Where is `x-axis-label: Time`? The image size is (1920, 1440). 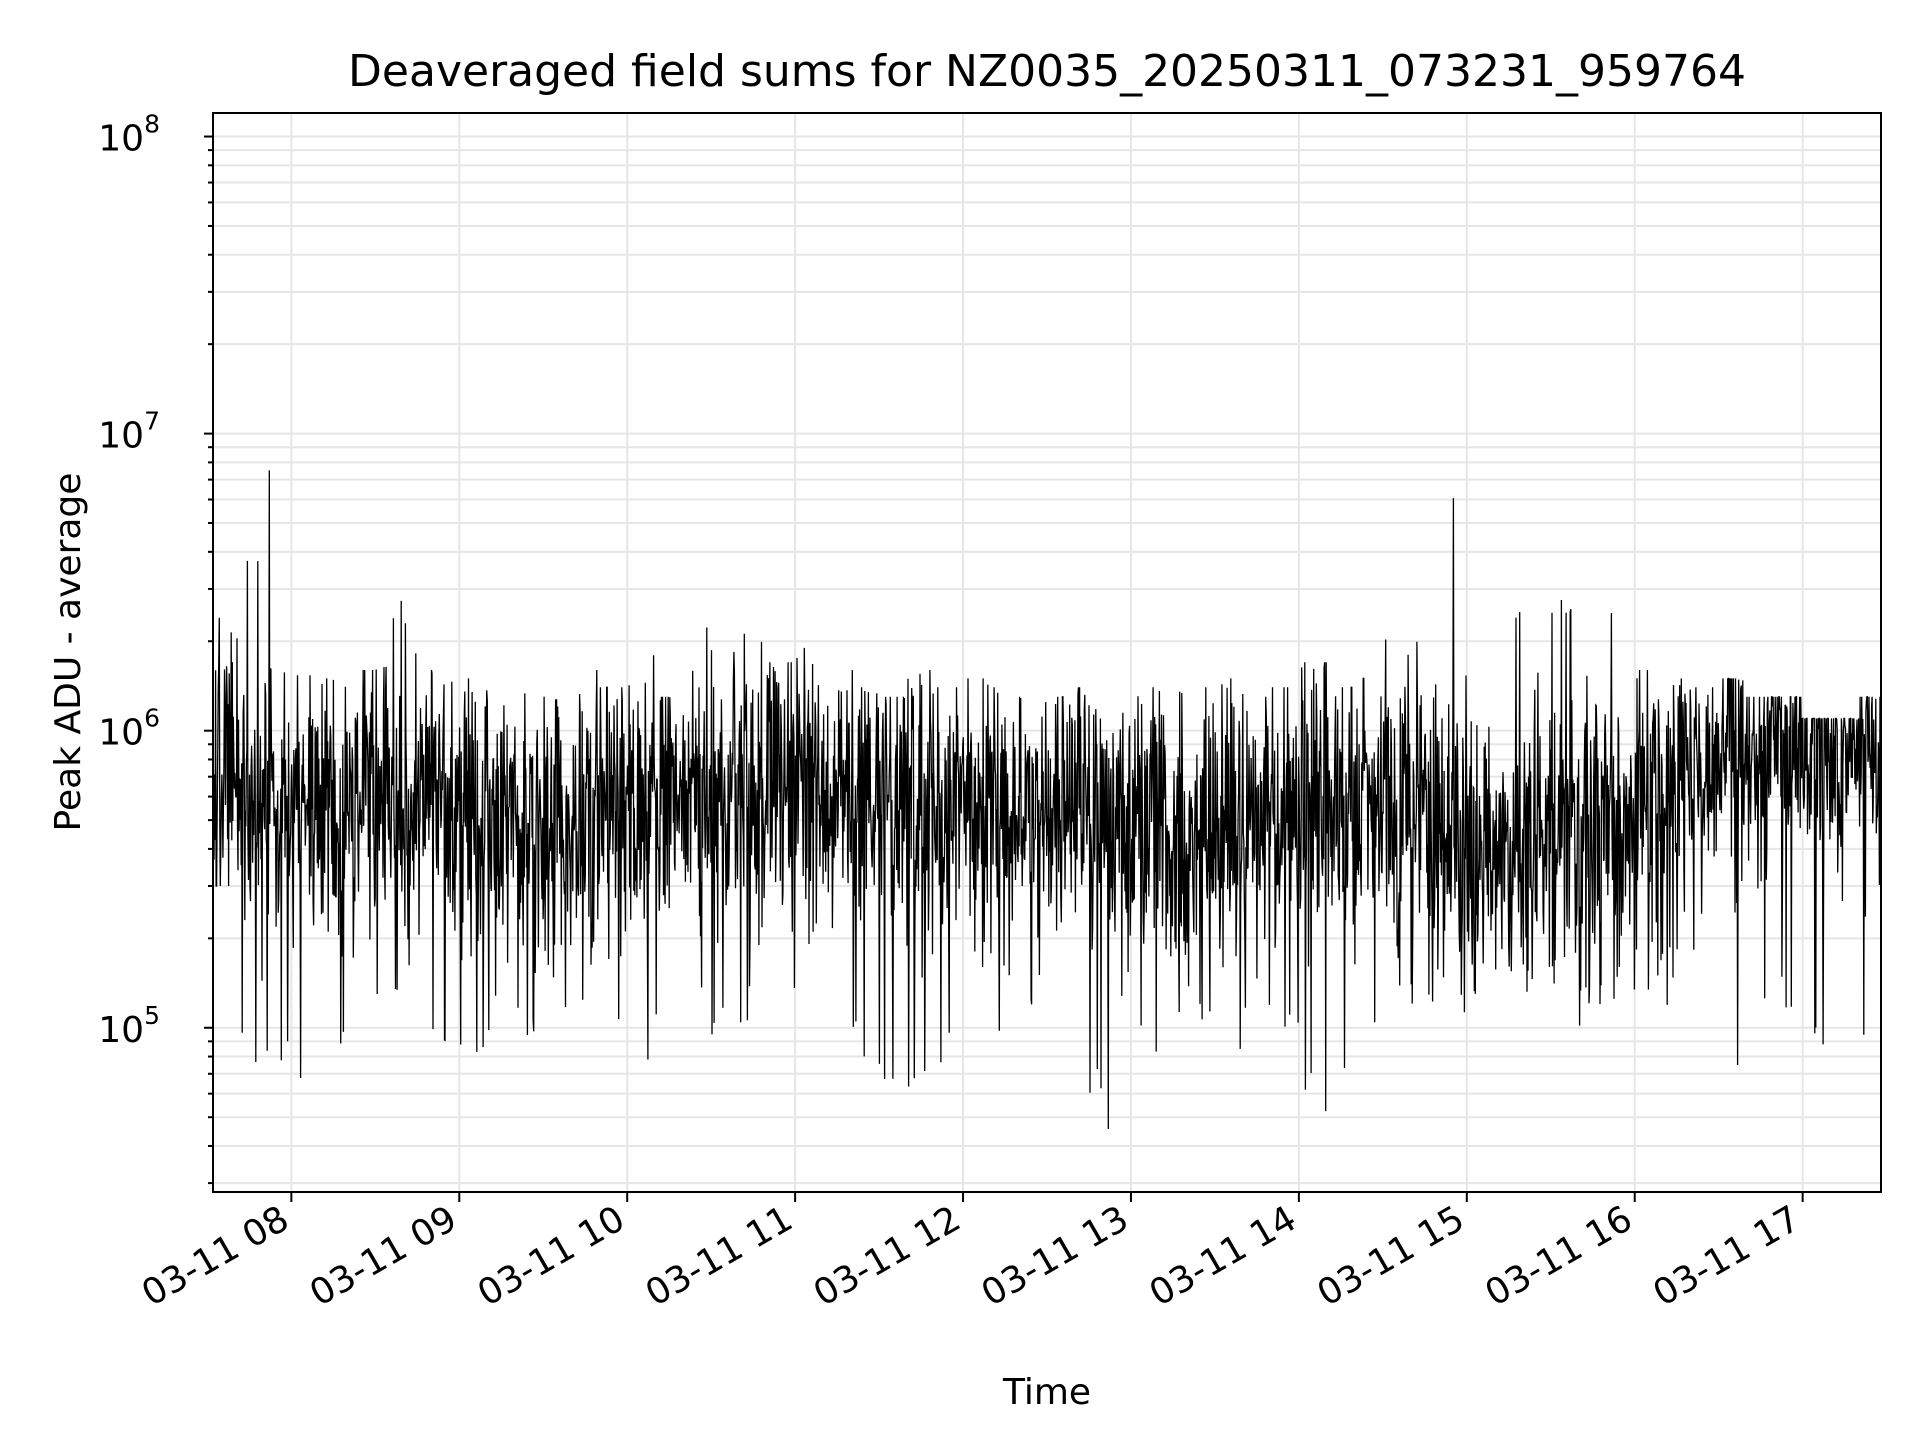 x-axis-label: Time is located at coordinates (1046, 1392).